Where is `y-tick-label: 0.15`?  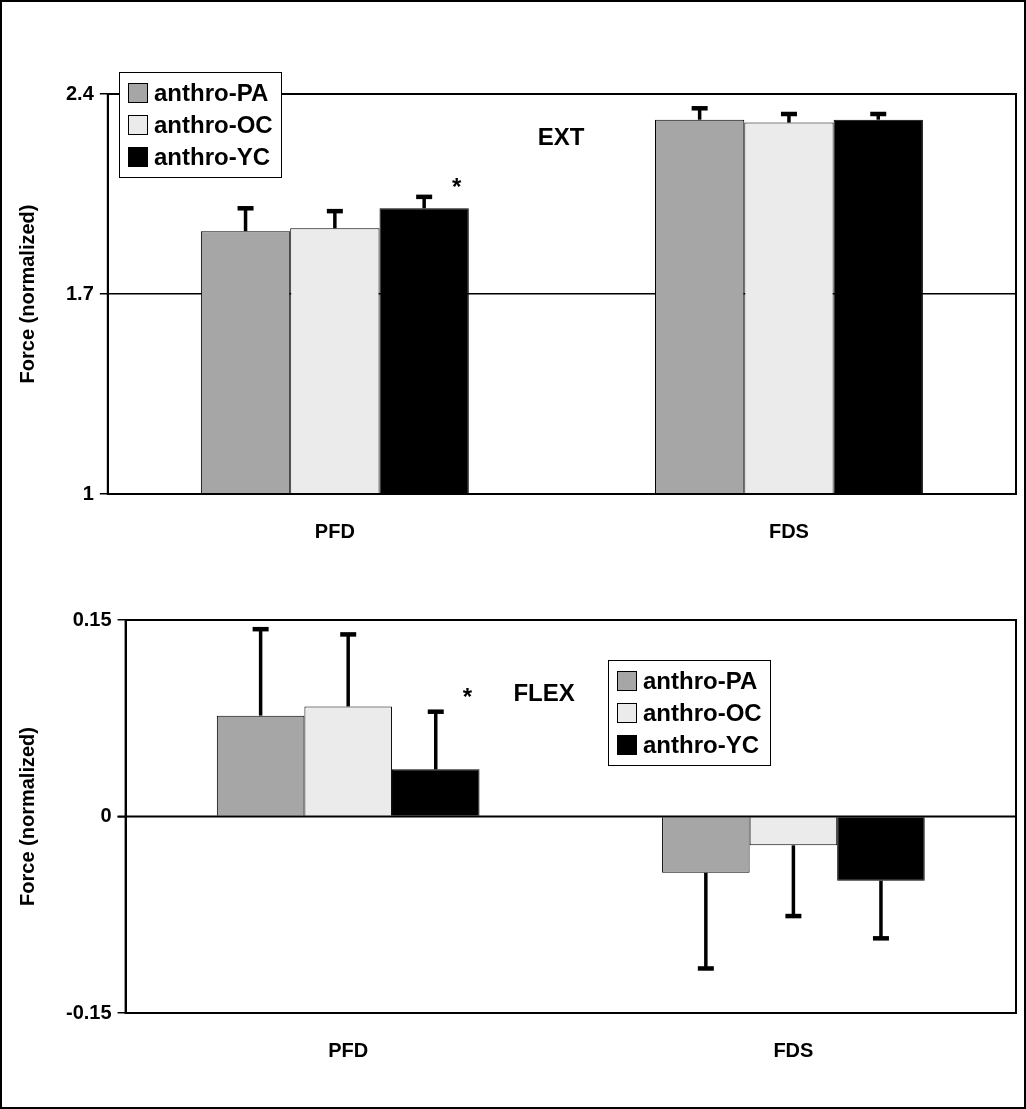 y-tick-label: 0.15 is located at coordinates (92, 618).